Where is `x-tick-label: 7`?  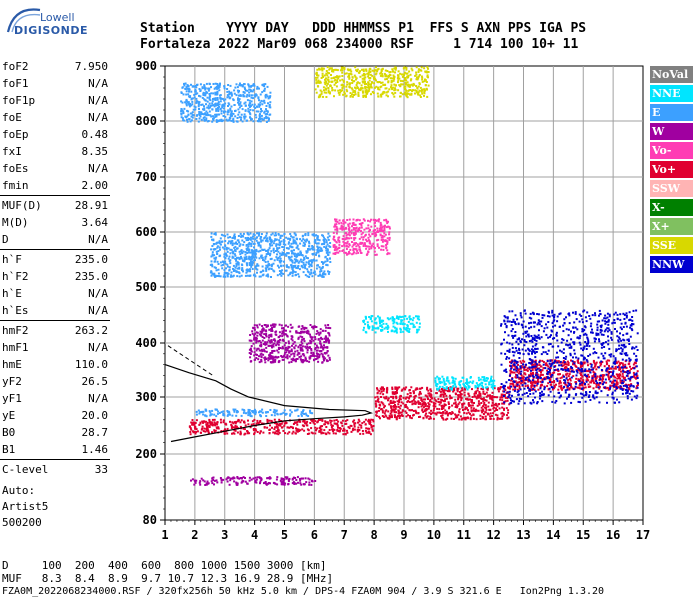
x-tick-label: 7 is located at coordinates (344, 535).